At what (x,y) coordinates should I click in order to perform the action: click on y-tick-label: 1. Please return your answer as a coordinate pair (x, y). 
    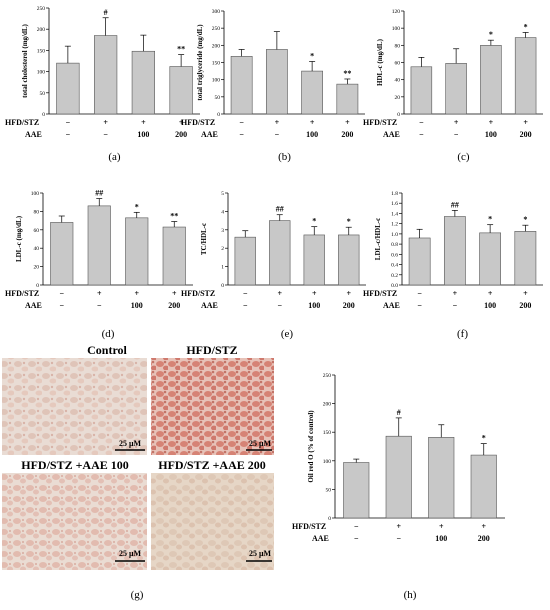
    Looking at the image, I should click on (222, 268).